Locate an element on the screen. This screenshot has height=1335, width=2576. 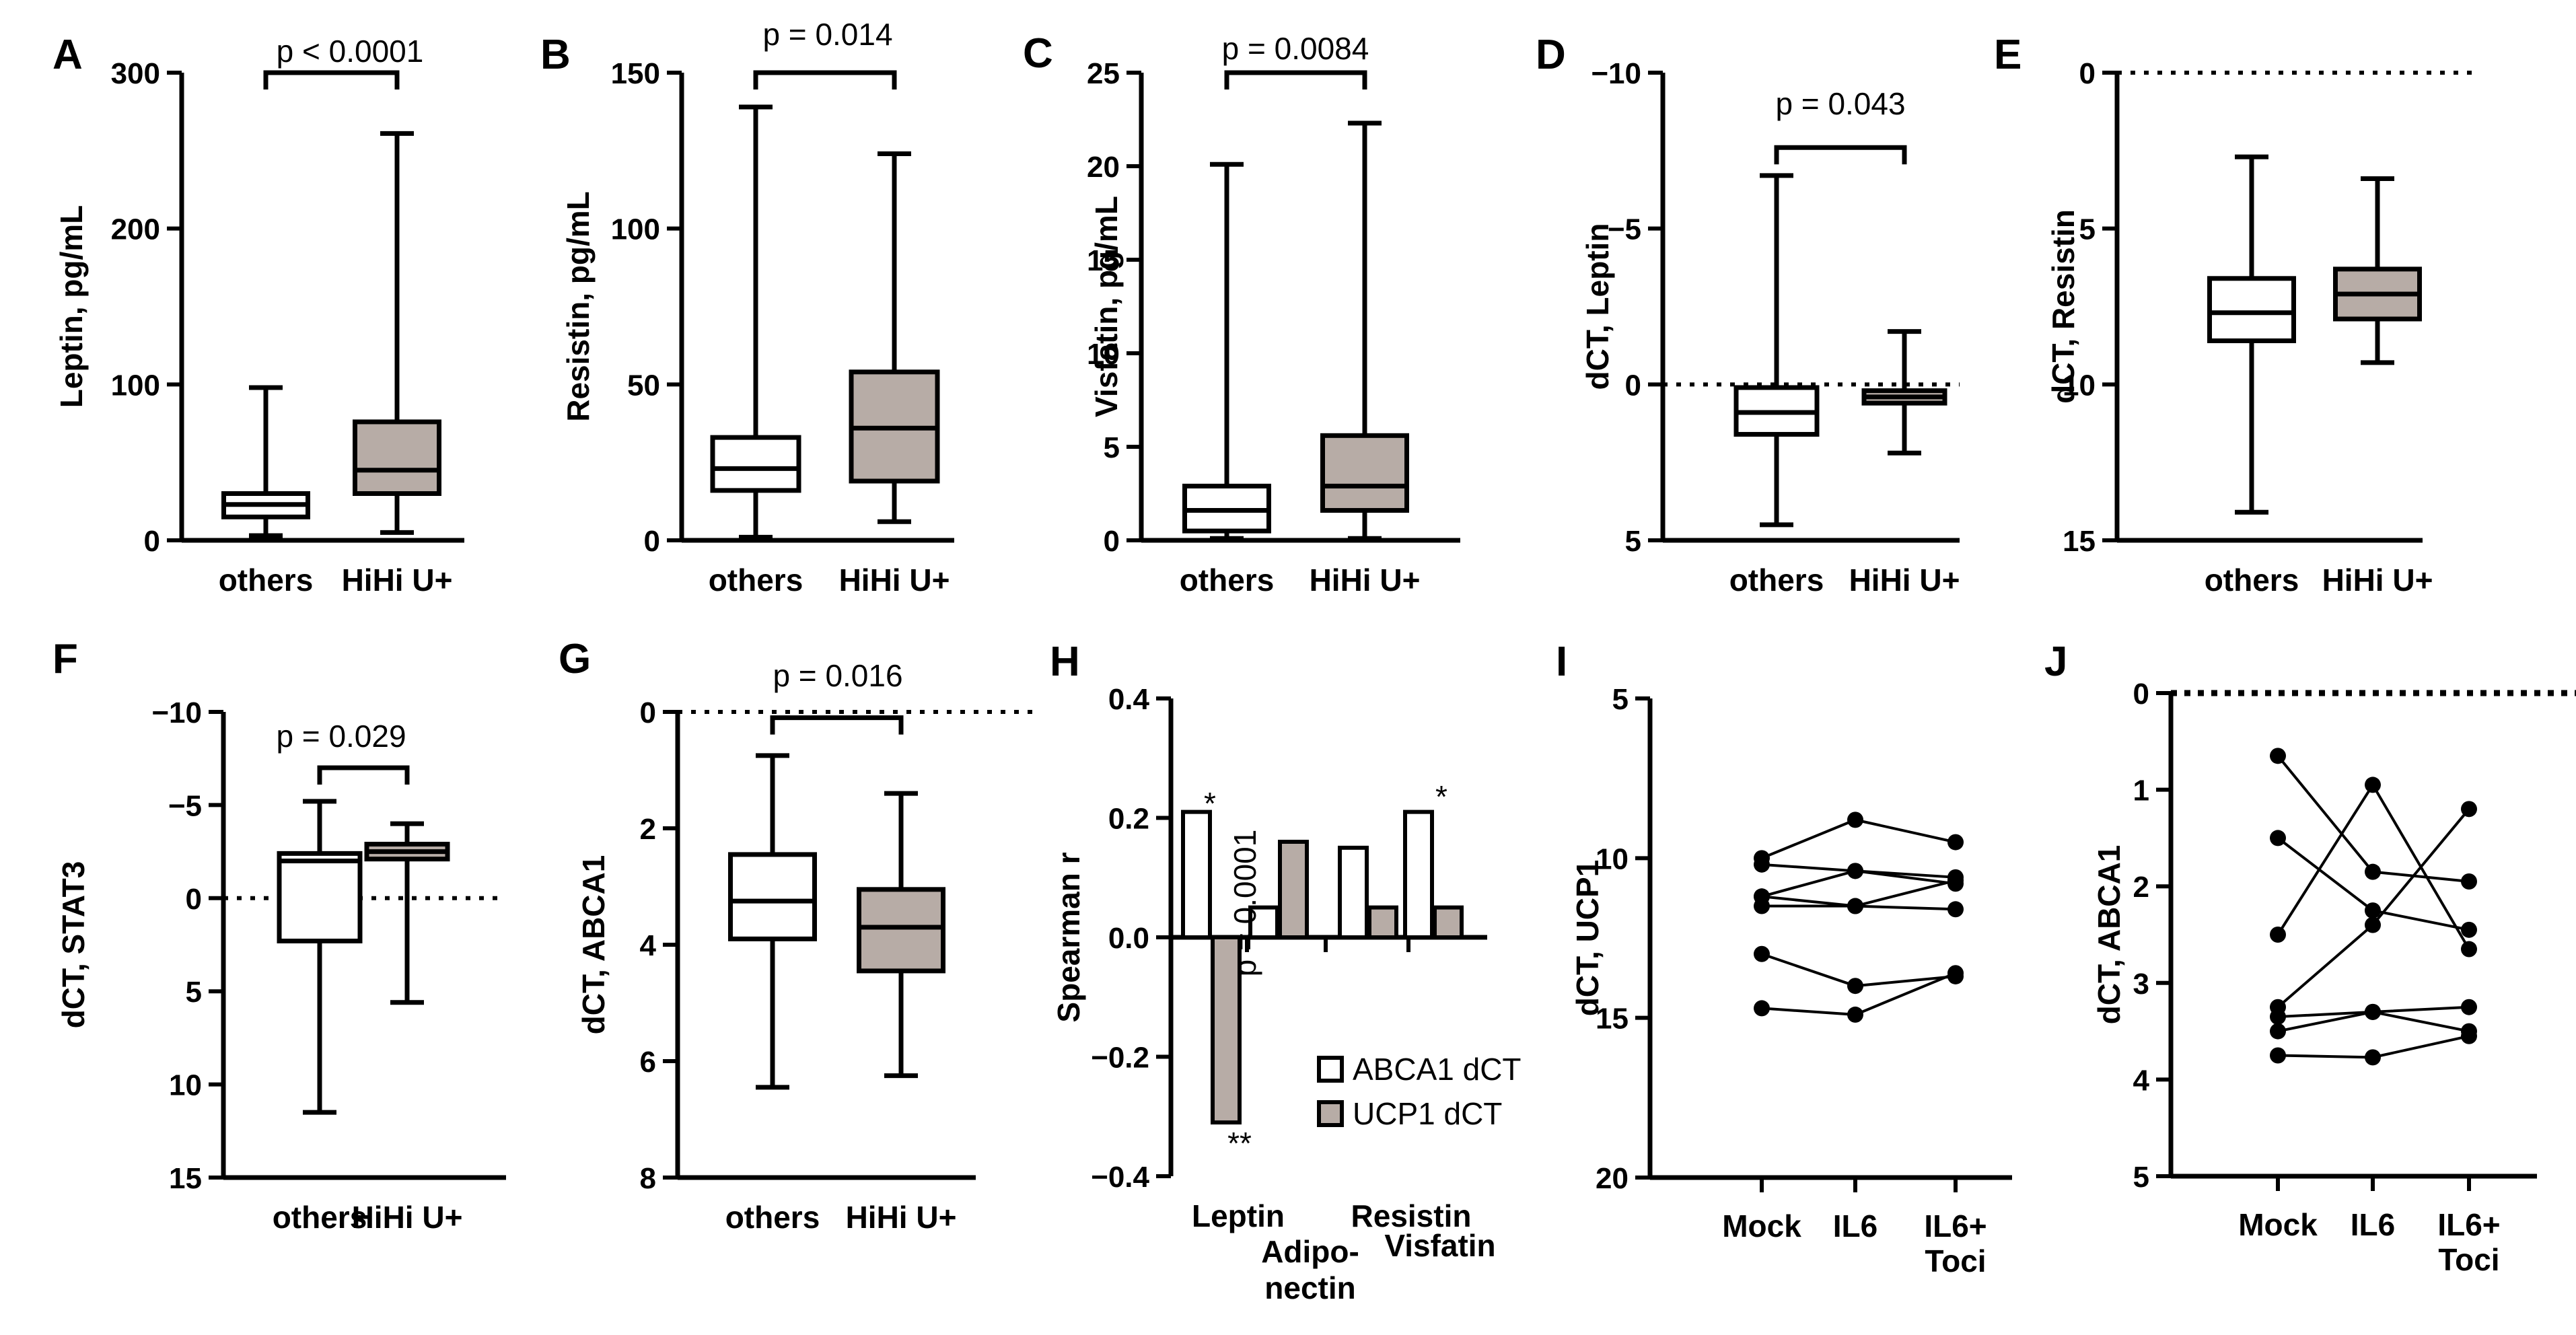
p-value-annotation: p = 0.043 is located at coordinates (1840, 103).